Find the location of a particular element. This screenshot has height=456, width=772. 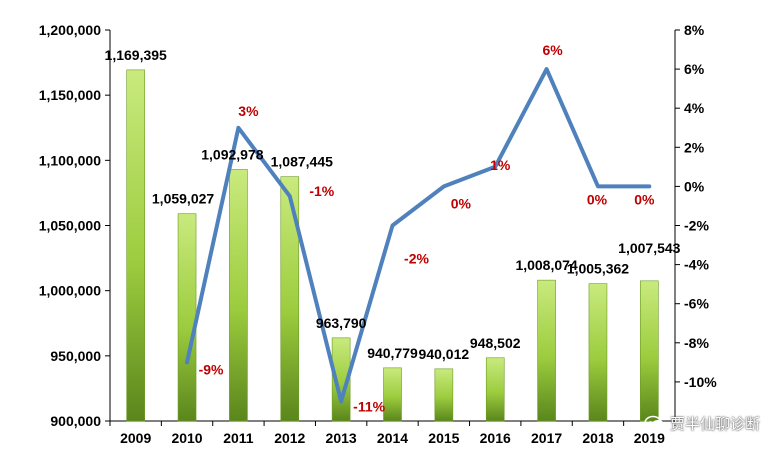

bar-label-2015: 940,012 is located at coordinates (444, 354).